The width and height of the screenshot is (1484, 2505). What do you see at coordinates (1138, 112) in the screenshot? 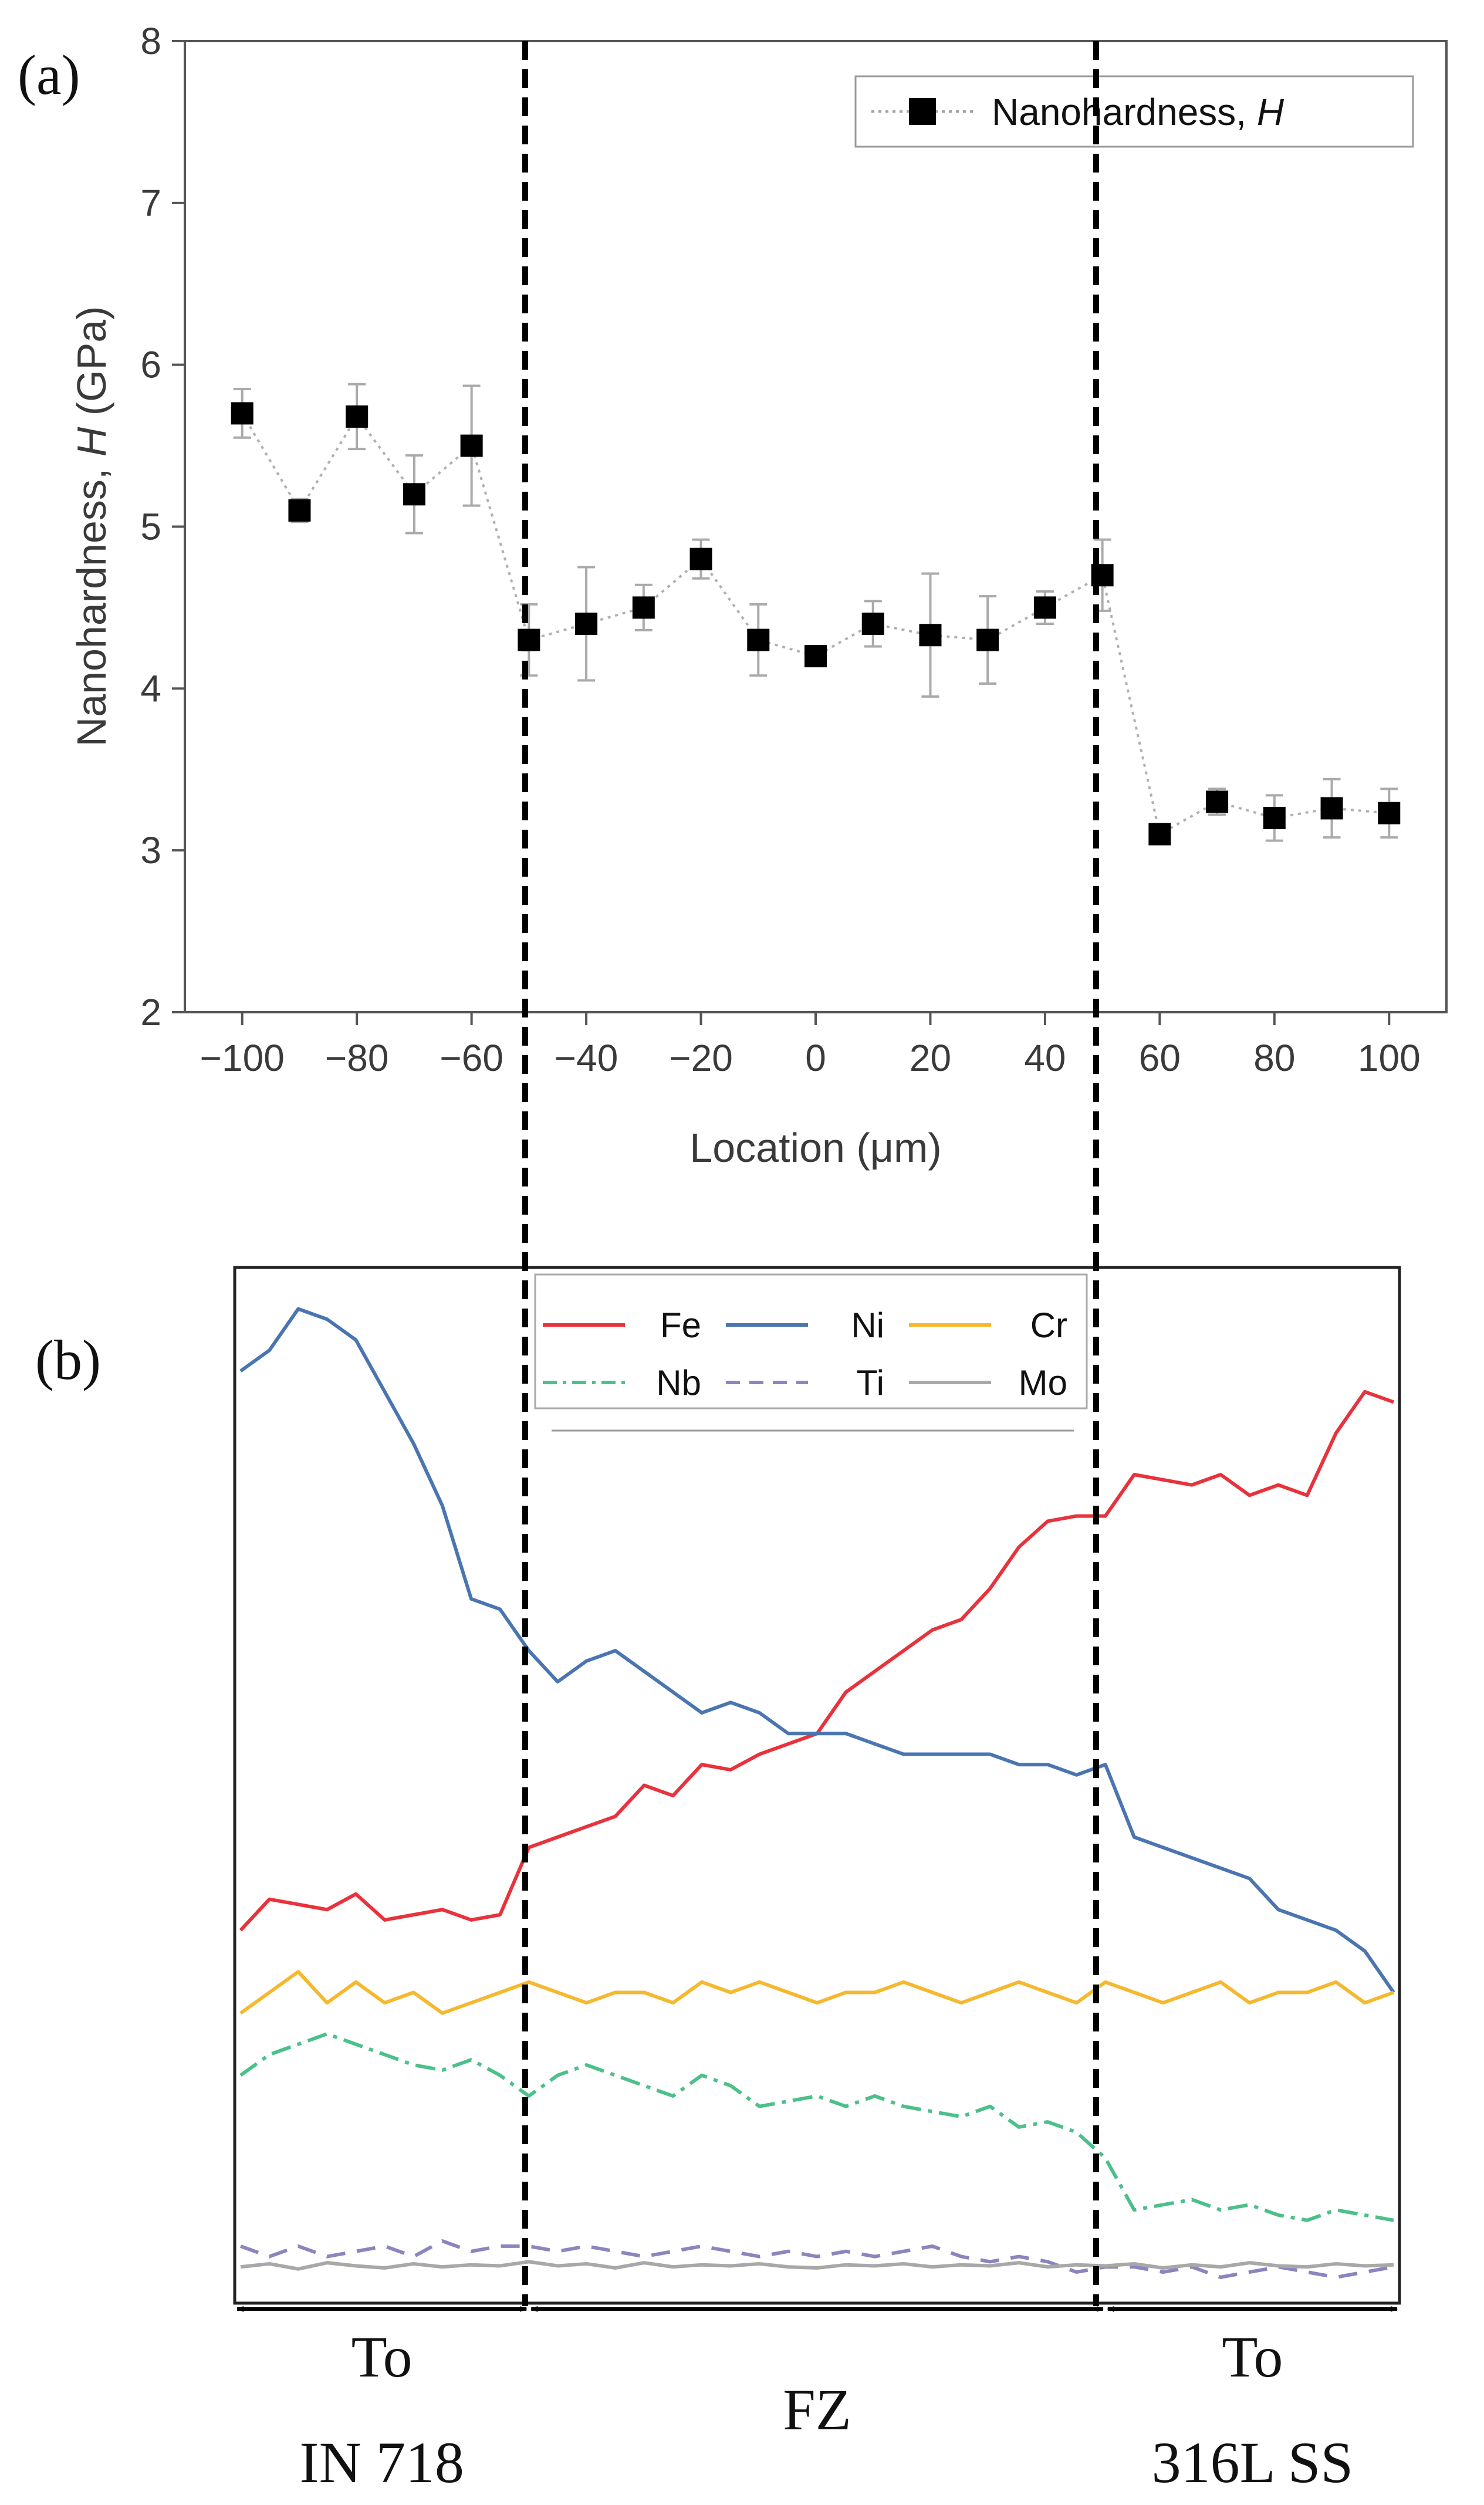
I see `legend-a-label: Nanohardness, H` at bounding box center [1138, 112].